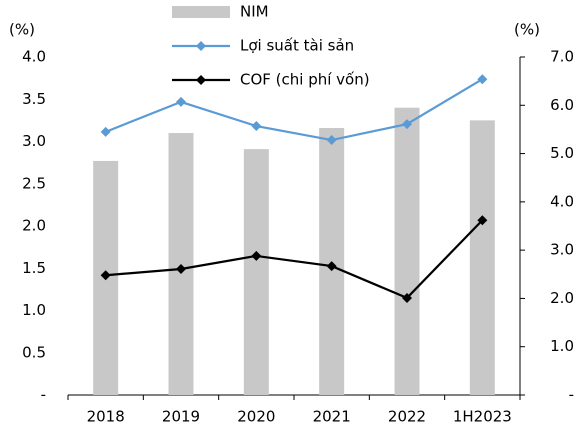 This screenshot has height=435, width=582. I want to click on x-tick-label: 2018, so click(106, 417).